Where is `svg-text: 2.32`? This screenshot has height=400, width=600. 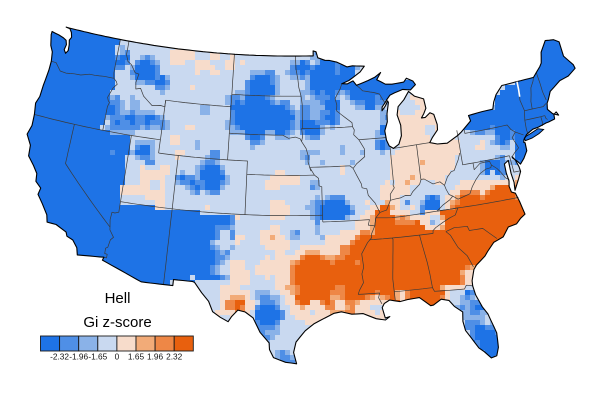 svg-text: 2.32 is located at coordinates (174, 357).